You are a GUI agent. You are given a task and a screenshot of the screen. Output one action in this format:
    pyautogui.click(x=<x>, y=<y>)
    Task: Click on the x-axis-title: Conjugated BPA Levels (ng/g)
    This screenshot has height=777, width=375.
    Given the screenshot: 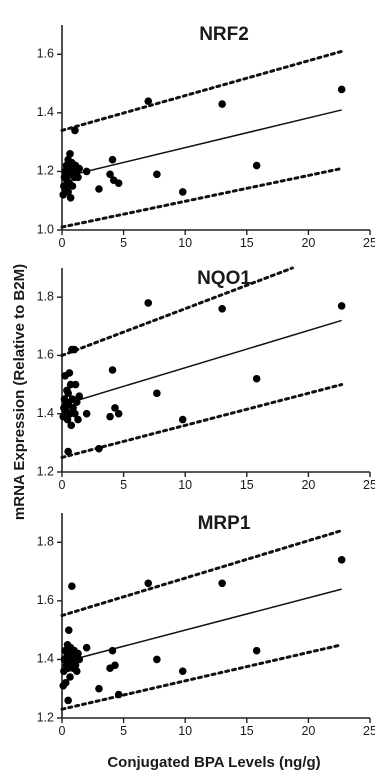 What is the action you would take?
    pyautogui.click(x=213, y=762)
    